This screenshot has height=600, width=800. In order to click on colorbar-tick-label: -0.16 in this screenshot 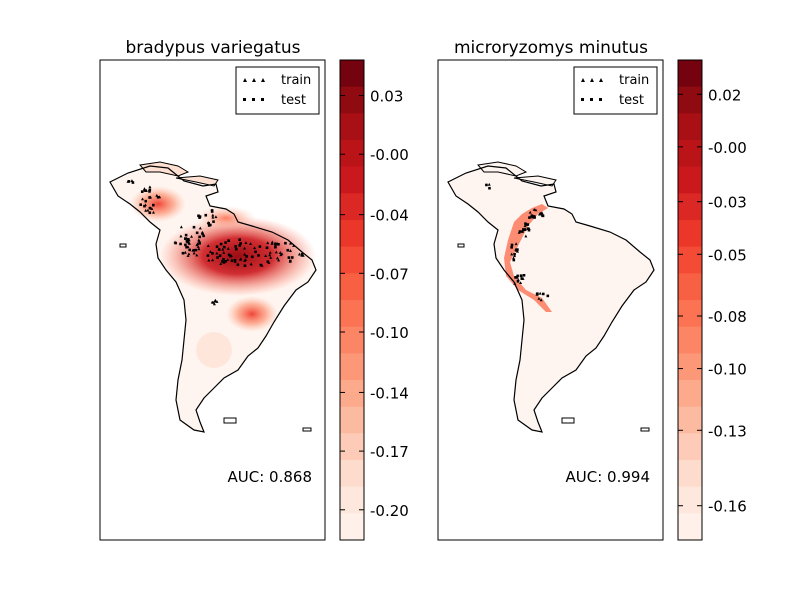, I will do `click(727, 507)`.